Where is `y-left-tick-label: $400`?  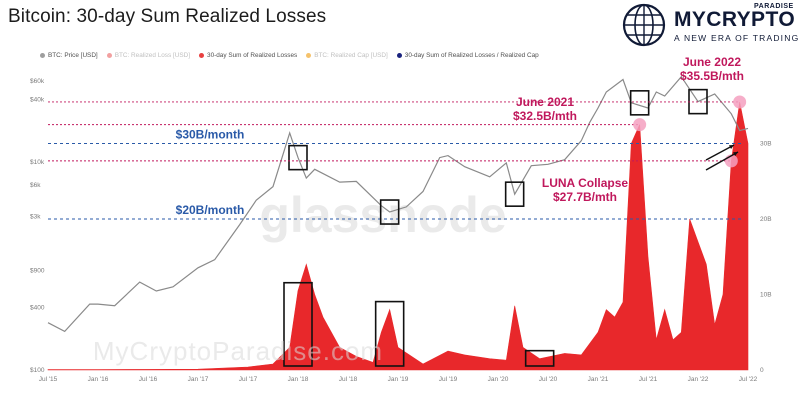 y-left-tick-label: $400 is located at coordinates (37, 307).